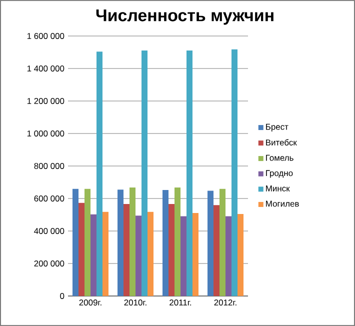 This screenshot has width=355, height=326. Describe the element at coordinates (277, 128) in the screenshot. I see `legend-label: Брест` at that location.